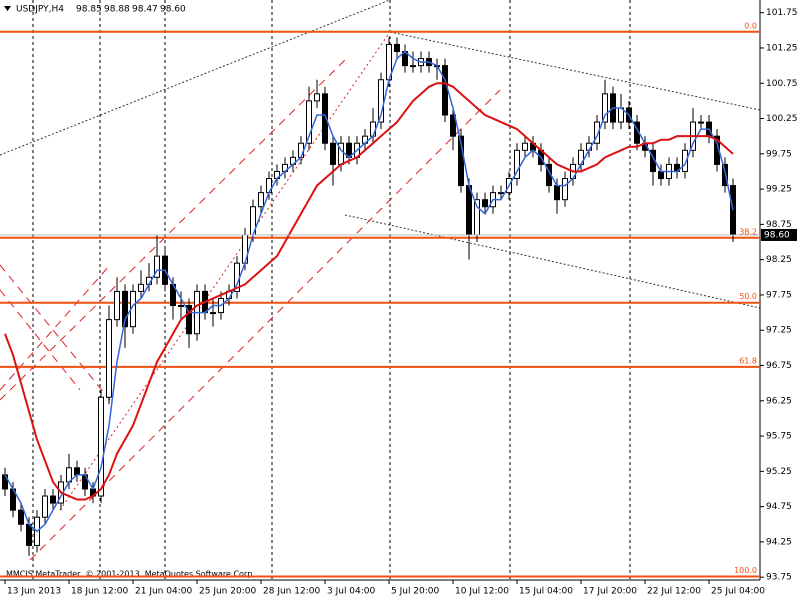  Describe the element at coordinates (227, 592) in the screenshot. I see `x-tick-label: 25 Jun 20:00` at that location.